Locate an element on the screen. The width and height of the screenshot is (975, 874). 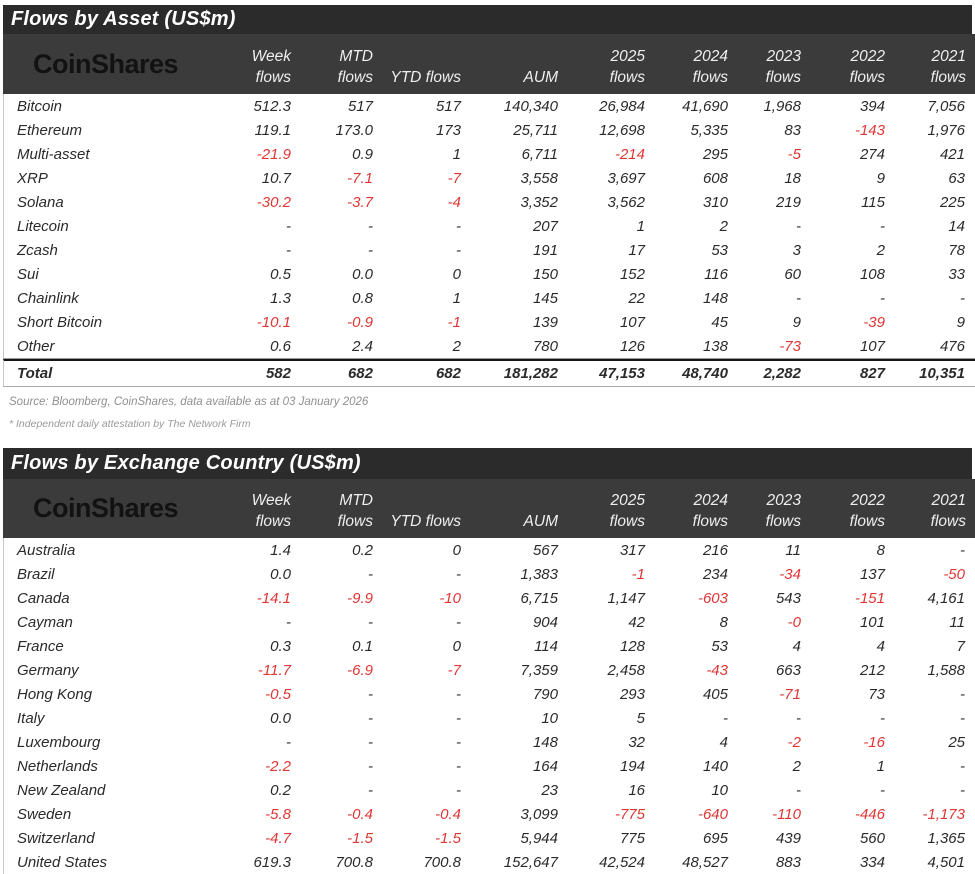
cell-value: -214 is located at coordinates (613, 154).